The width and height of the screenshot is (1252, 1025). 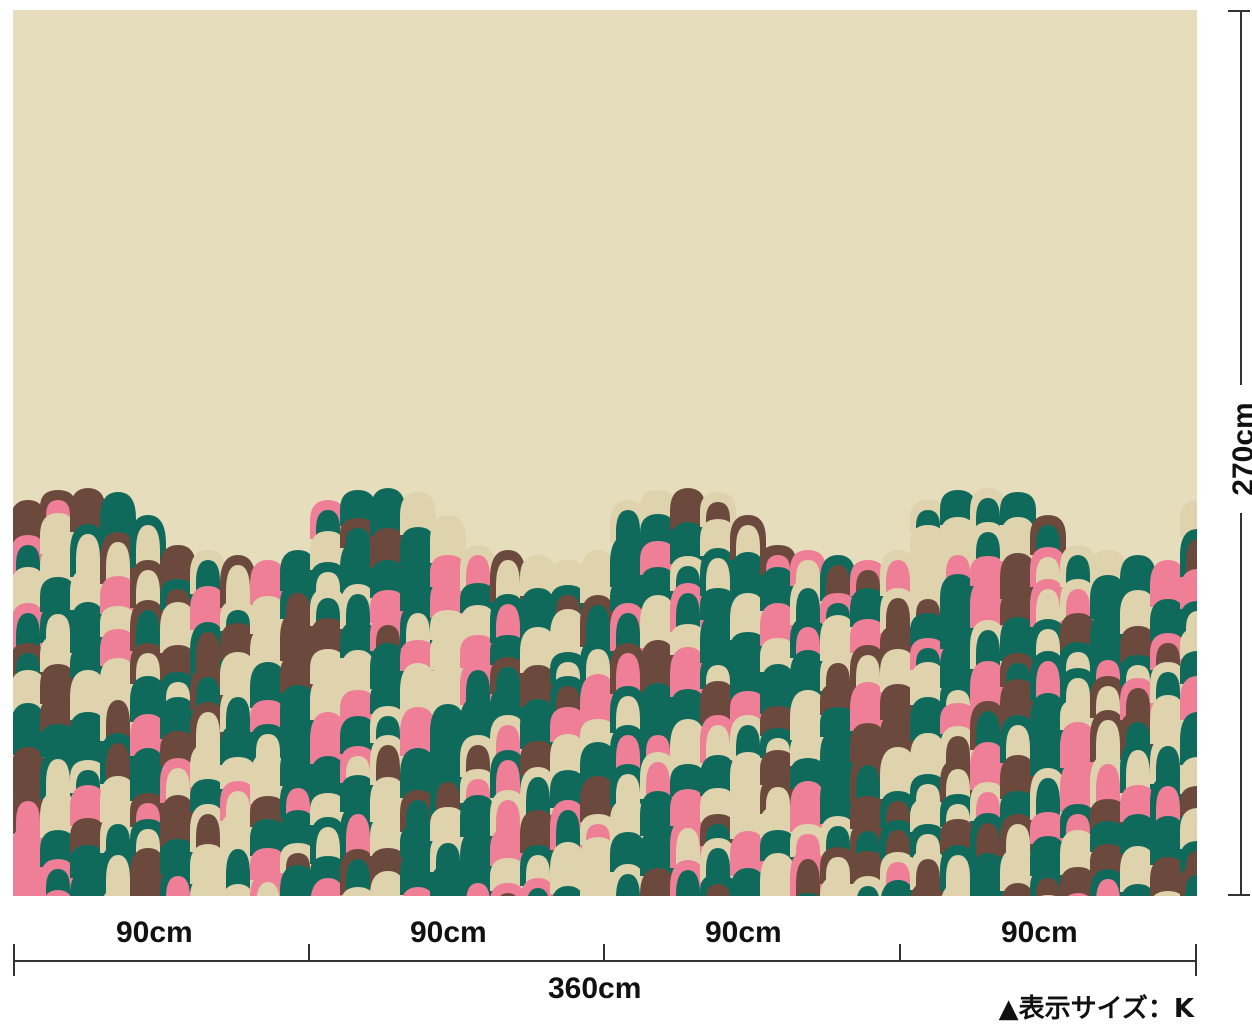 I want to click on segment-label-3: 90cm, so click(x=743, y=932).